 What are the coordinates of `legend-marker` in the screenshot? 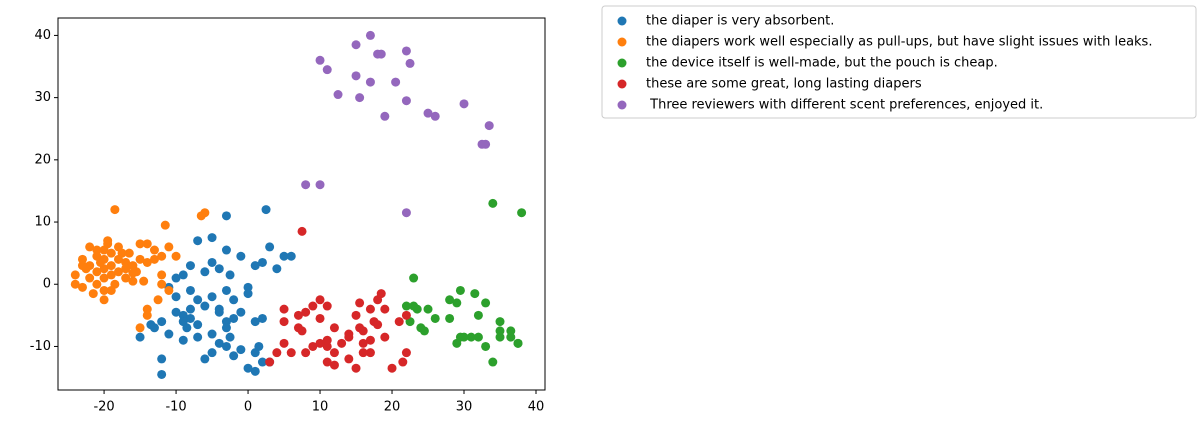 It's located at (622, 42).